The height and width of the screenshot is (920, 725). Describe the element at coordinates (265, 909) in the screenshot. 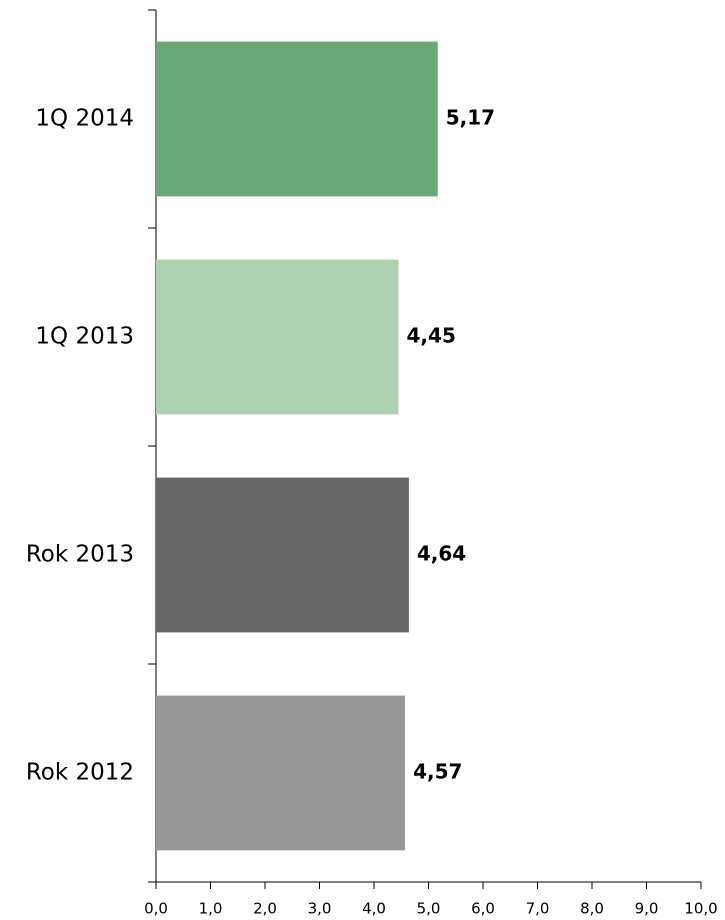

I see `x-tick-label: 2,0` at that location.